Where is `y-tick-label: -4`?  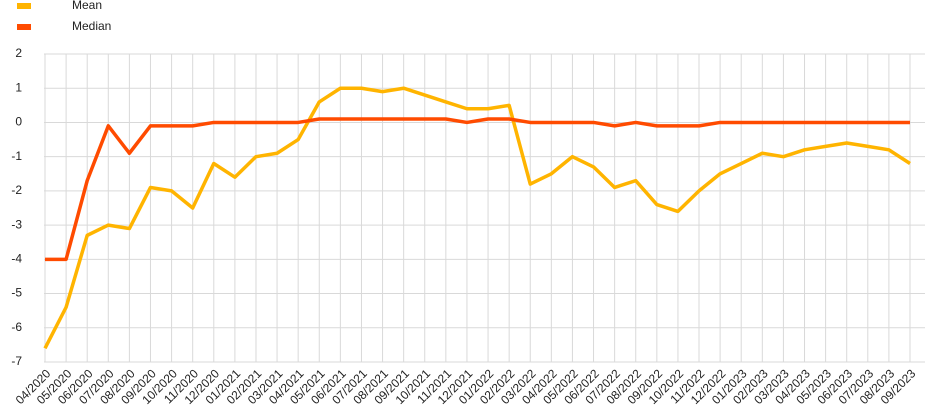
y-tick-label: -4 is located at coordinates (16, 259).